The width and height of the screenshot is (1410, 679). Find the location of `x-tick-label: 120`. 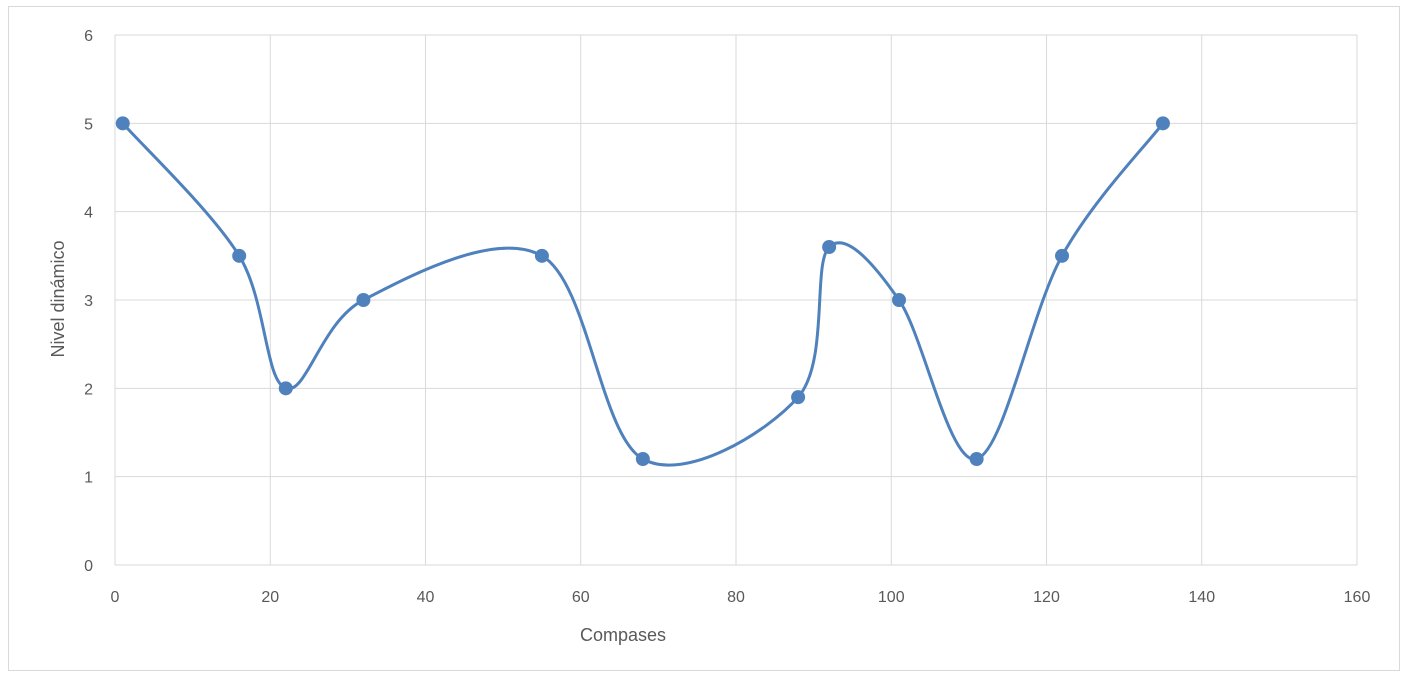

x-tick-label: 120 is located at coordinates (1046, 597).